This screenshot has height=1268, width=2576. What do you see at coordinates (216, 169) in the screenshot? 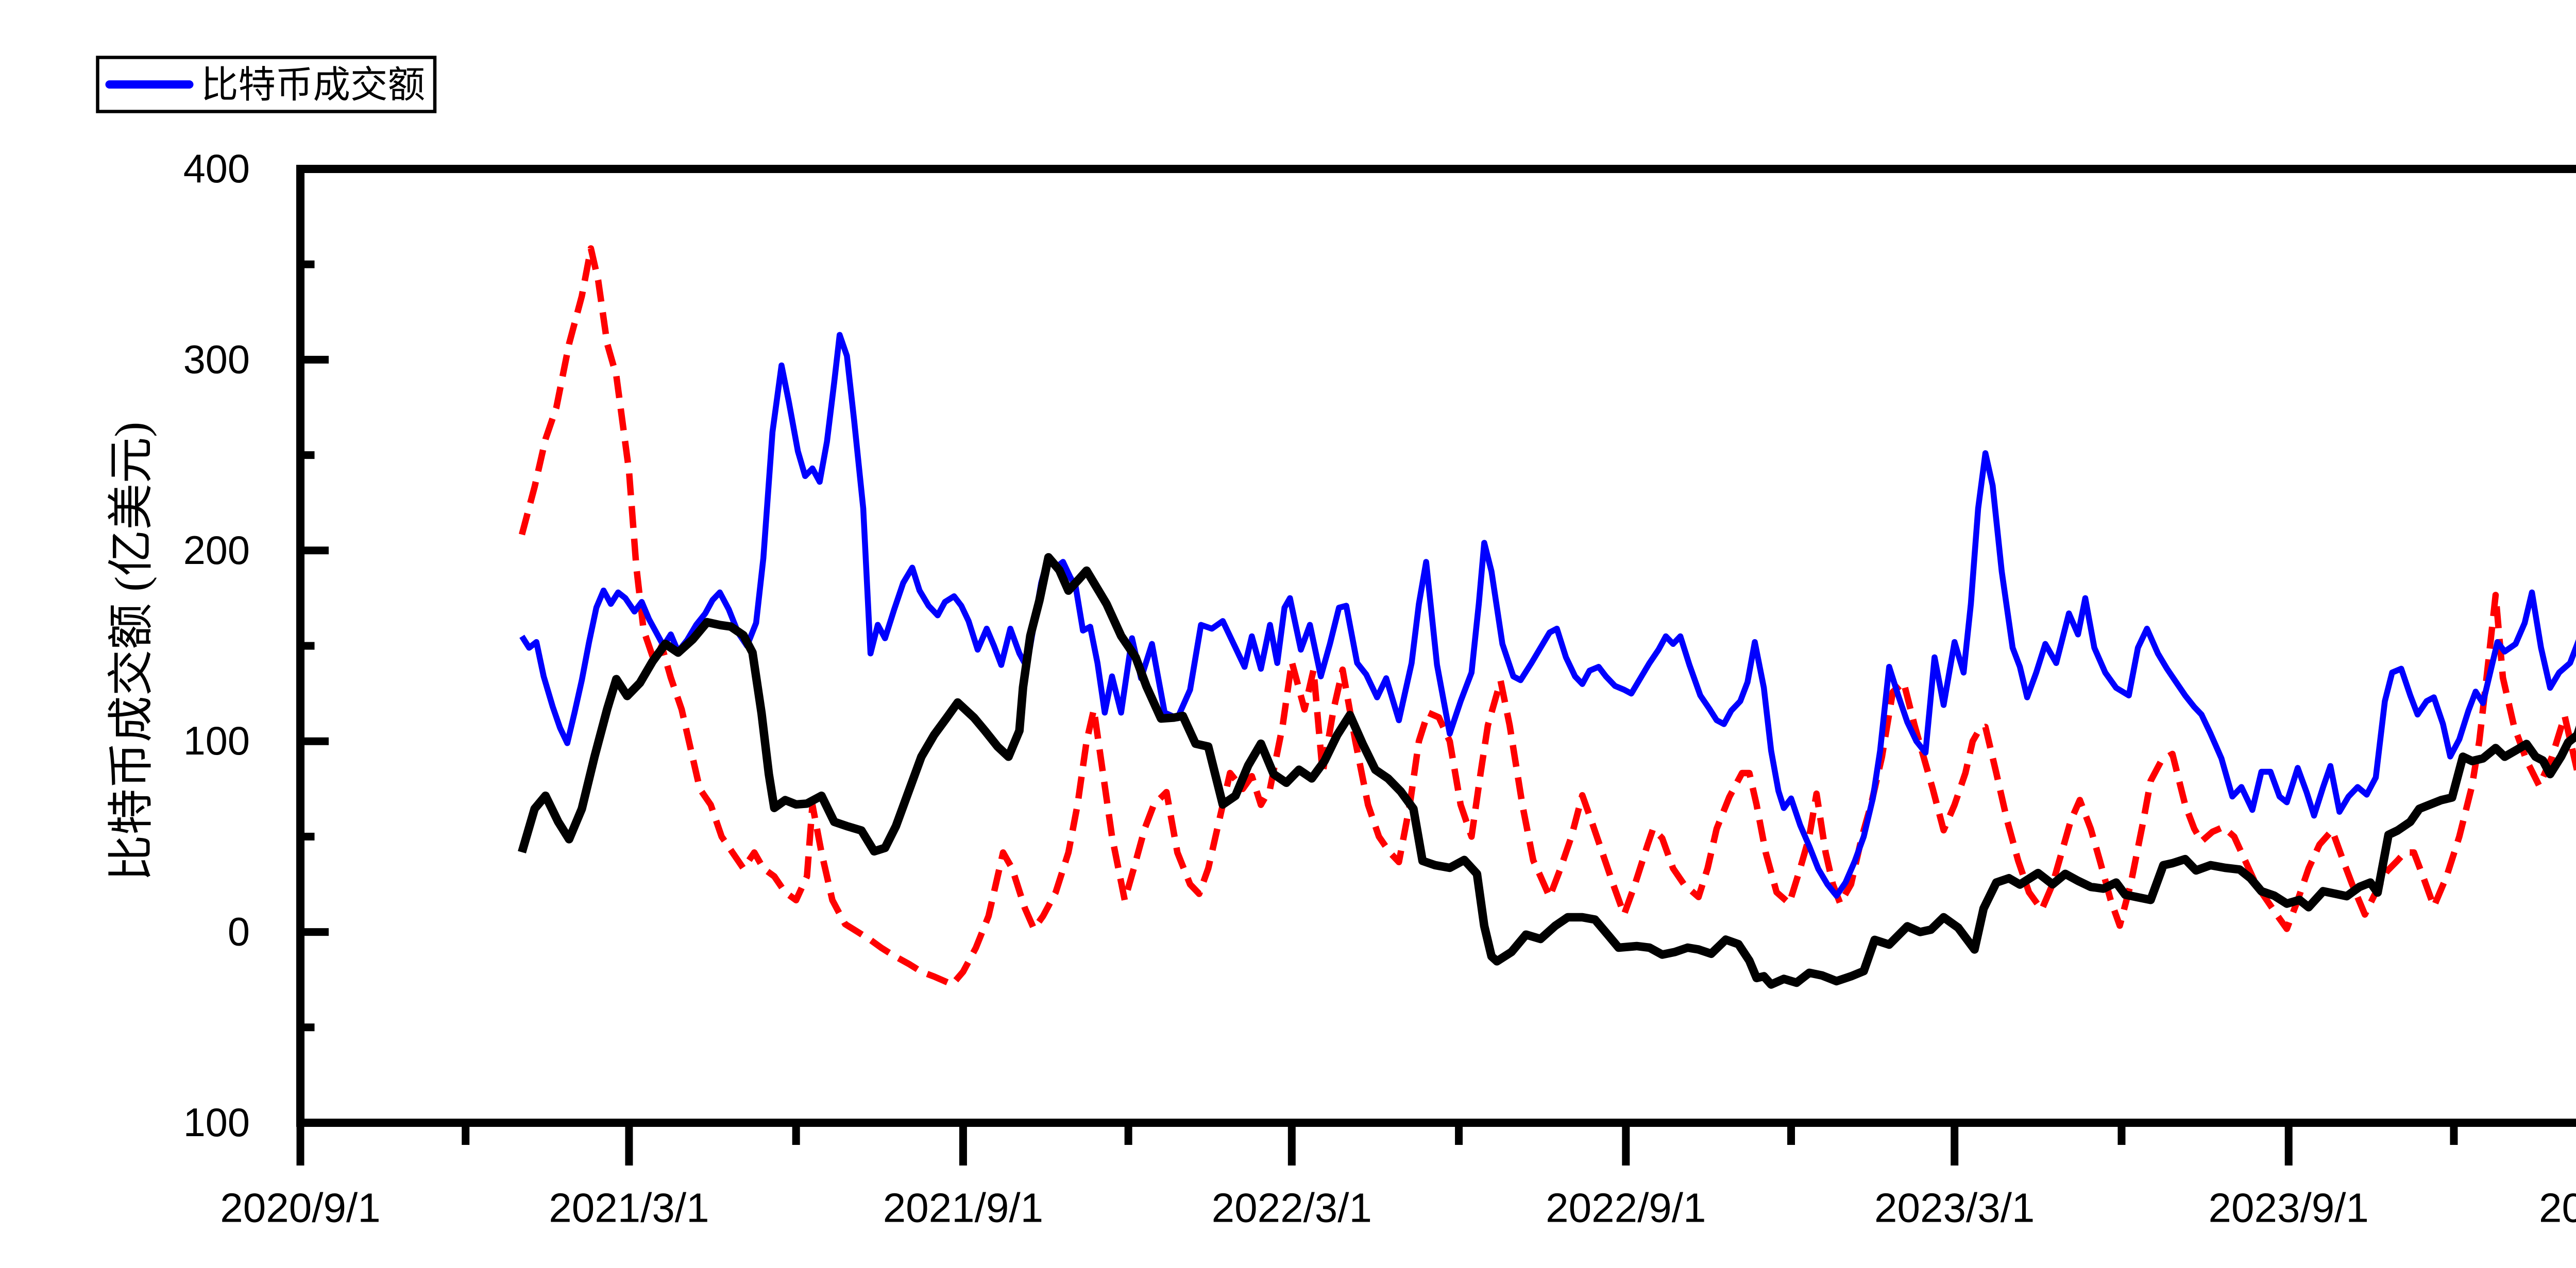
I see `left-axis-tick-label: 400` at bounding box center [216, 169].